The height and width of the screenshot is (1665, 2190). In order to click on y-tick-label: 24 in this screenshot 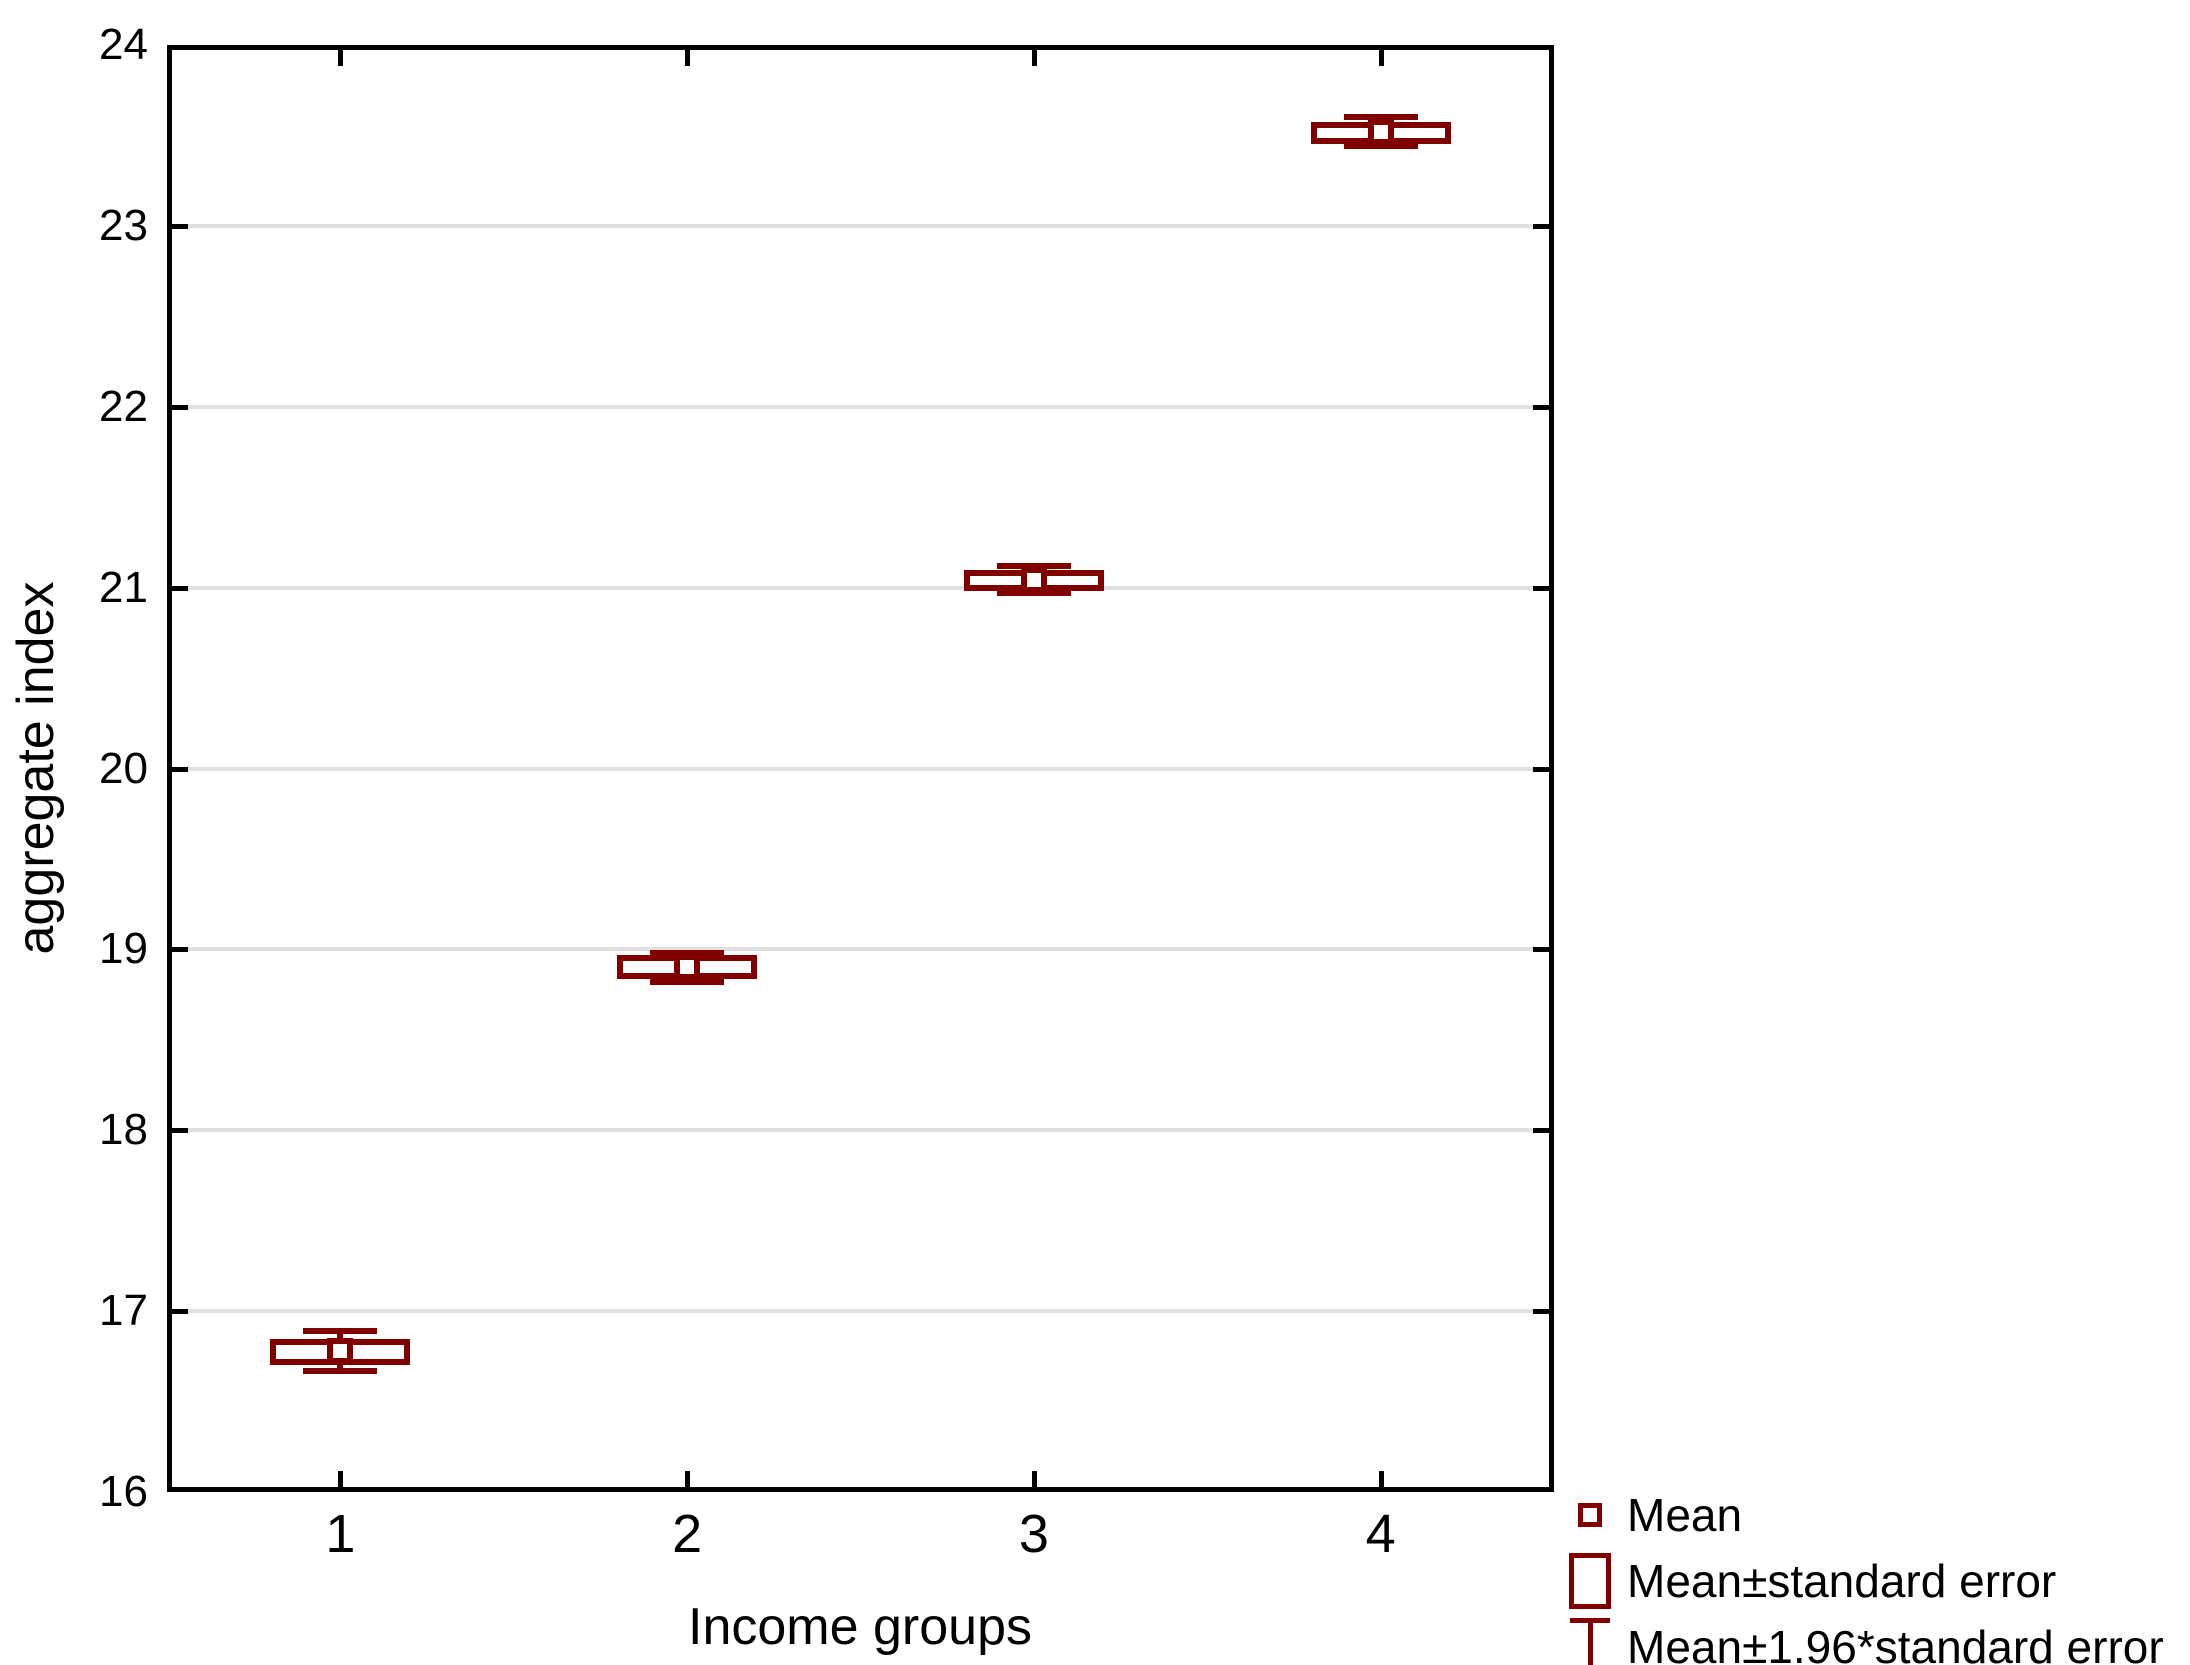, I will do `click(123, 44)`.